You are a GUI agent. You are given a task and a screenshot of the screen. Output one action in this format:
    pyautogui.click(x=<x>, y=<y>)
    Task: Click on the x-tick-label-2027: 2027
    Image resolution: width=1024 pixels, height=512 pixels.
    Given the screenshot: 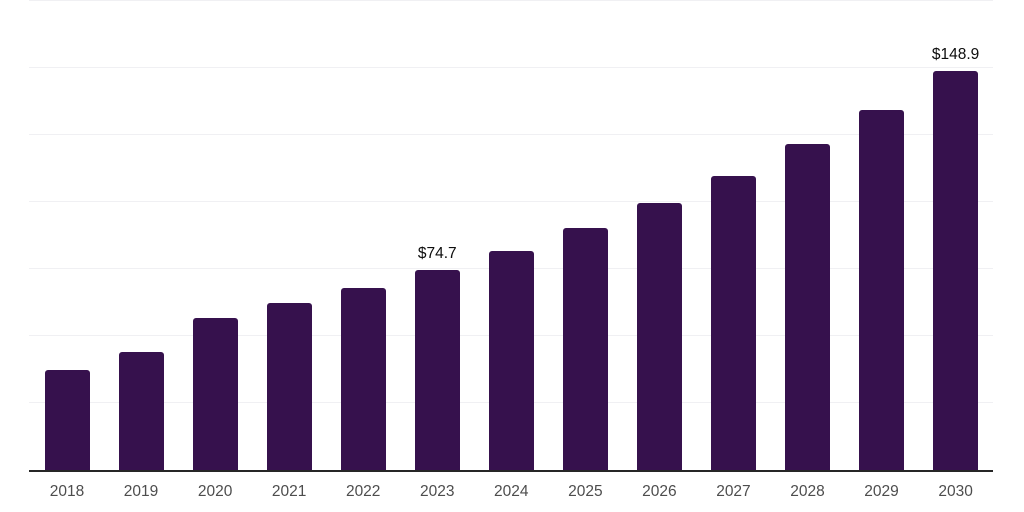 What is the action you would take?
    pyautogui.click(x=733, y=491)
    